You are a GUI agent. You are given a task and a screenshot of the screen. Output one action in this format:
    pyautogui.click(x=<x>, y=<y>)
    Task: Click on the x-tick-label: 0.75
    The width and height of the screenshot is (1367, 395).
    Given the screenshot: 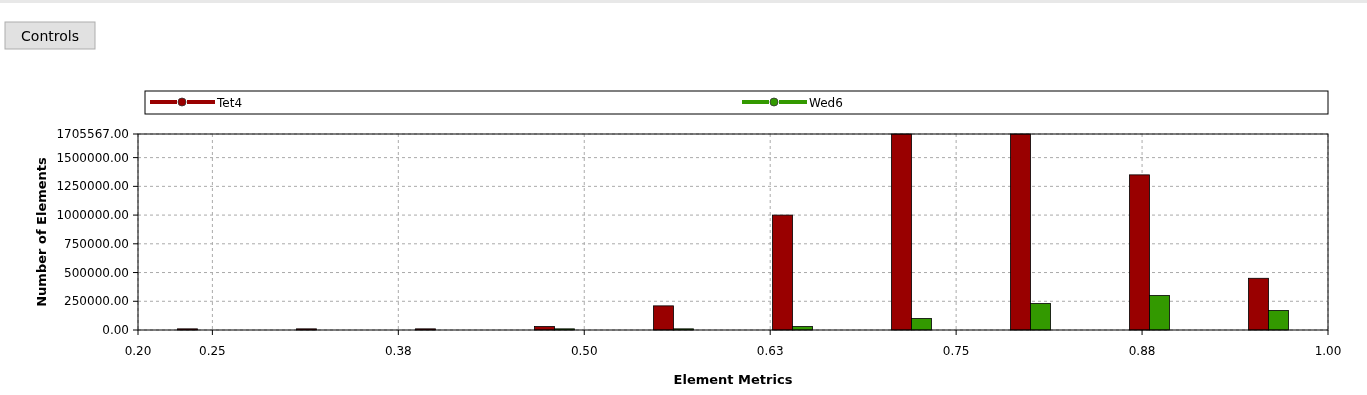 What is the action you would take?
    pyautogui.click(x=956, y=351)
    